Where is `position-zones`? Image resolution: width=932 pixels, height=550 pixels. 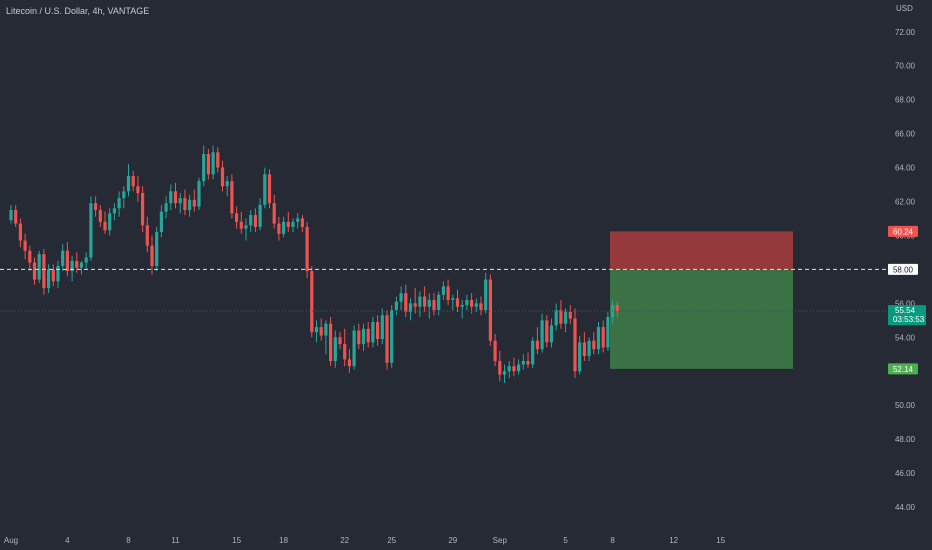 position-zones is located at coordinates (701, 300).